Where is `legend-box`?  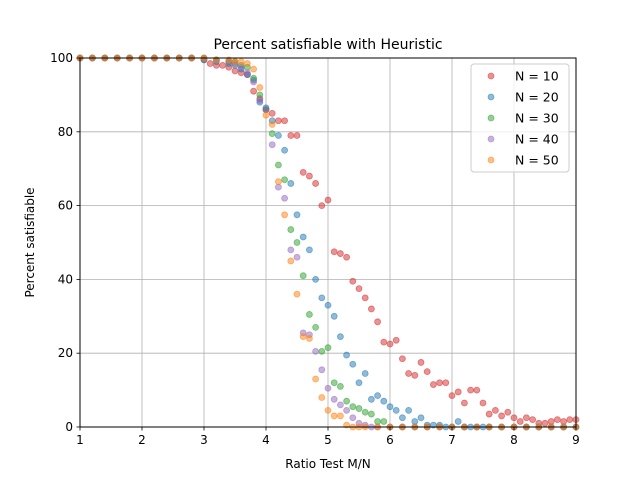 legend-box is located at coordinates (520, 118).